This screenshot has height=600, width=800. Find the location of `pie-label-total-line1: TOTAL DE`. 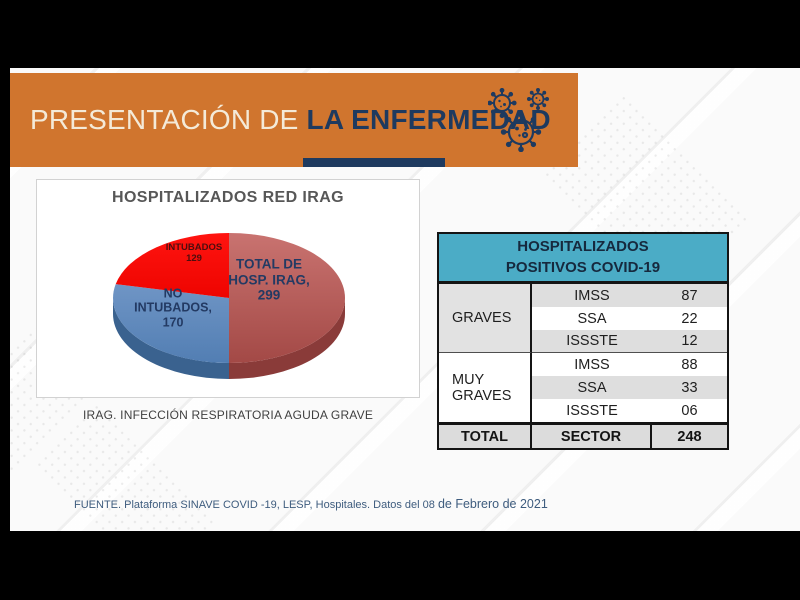

pie-label-total-line1: TOTAL DE is located at coordinates (268, 264).